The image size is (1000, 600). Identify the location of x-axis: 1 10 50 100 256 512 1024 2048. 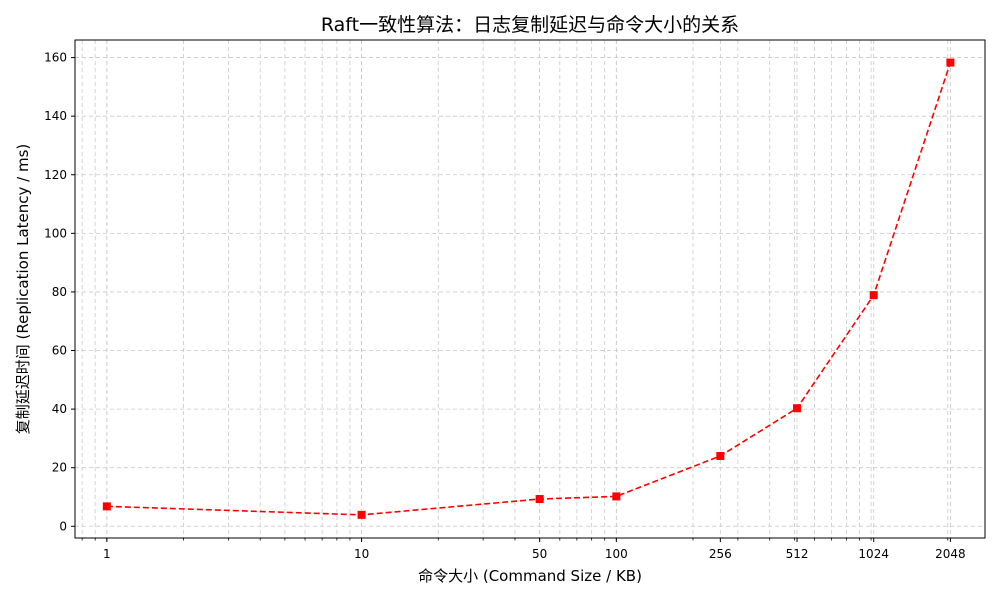
(523, 549).